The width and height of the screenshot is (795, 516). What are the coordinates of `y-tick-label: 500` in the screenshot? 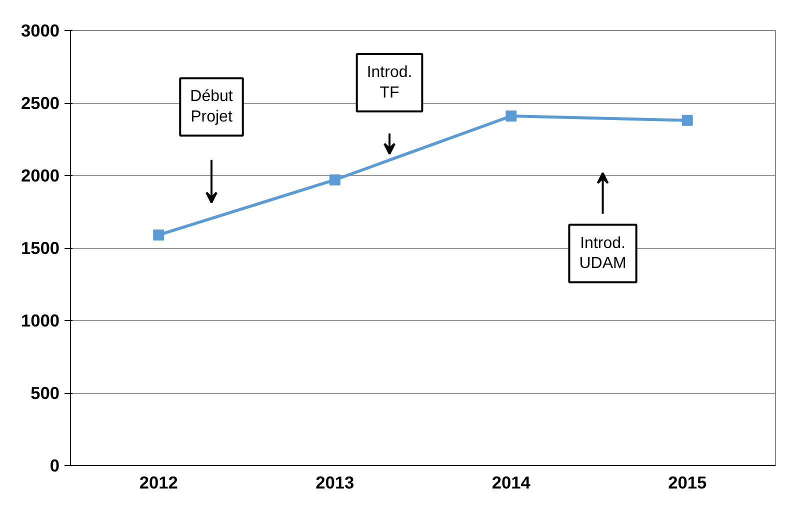 It's located at (45, 393).